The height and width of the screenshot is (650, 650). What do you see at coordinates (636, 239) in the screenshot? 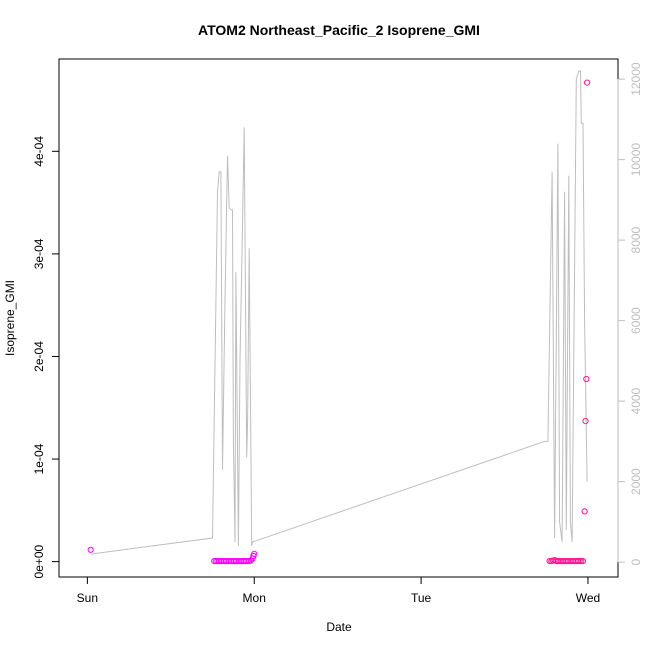
I see `right-y-tick-label: 8000` at bounding box center [636, 239].